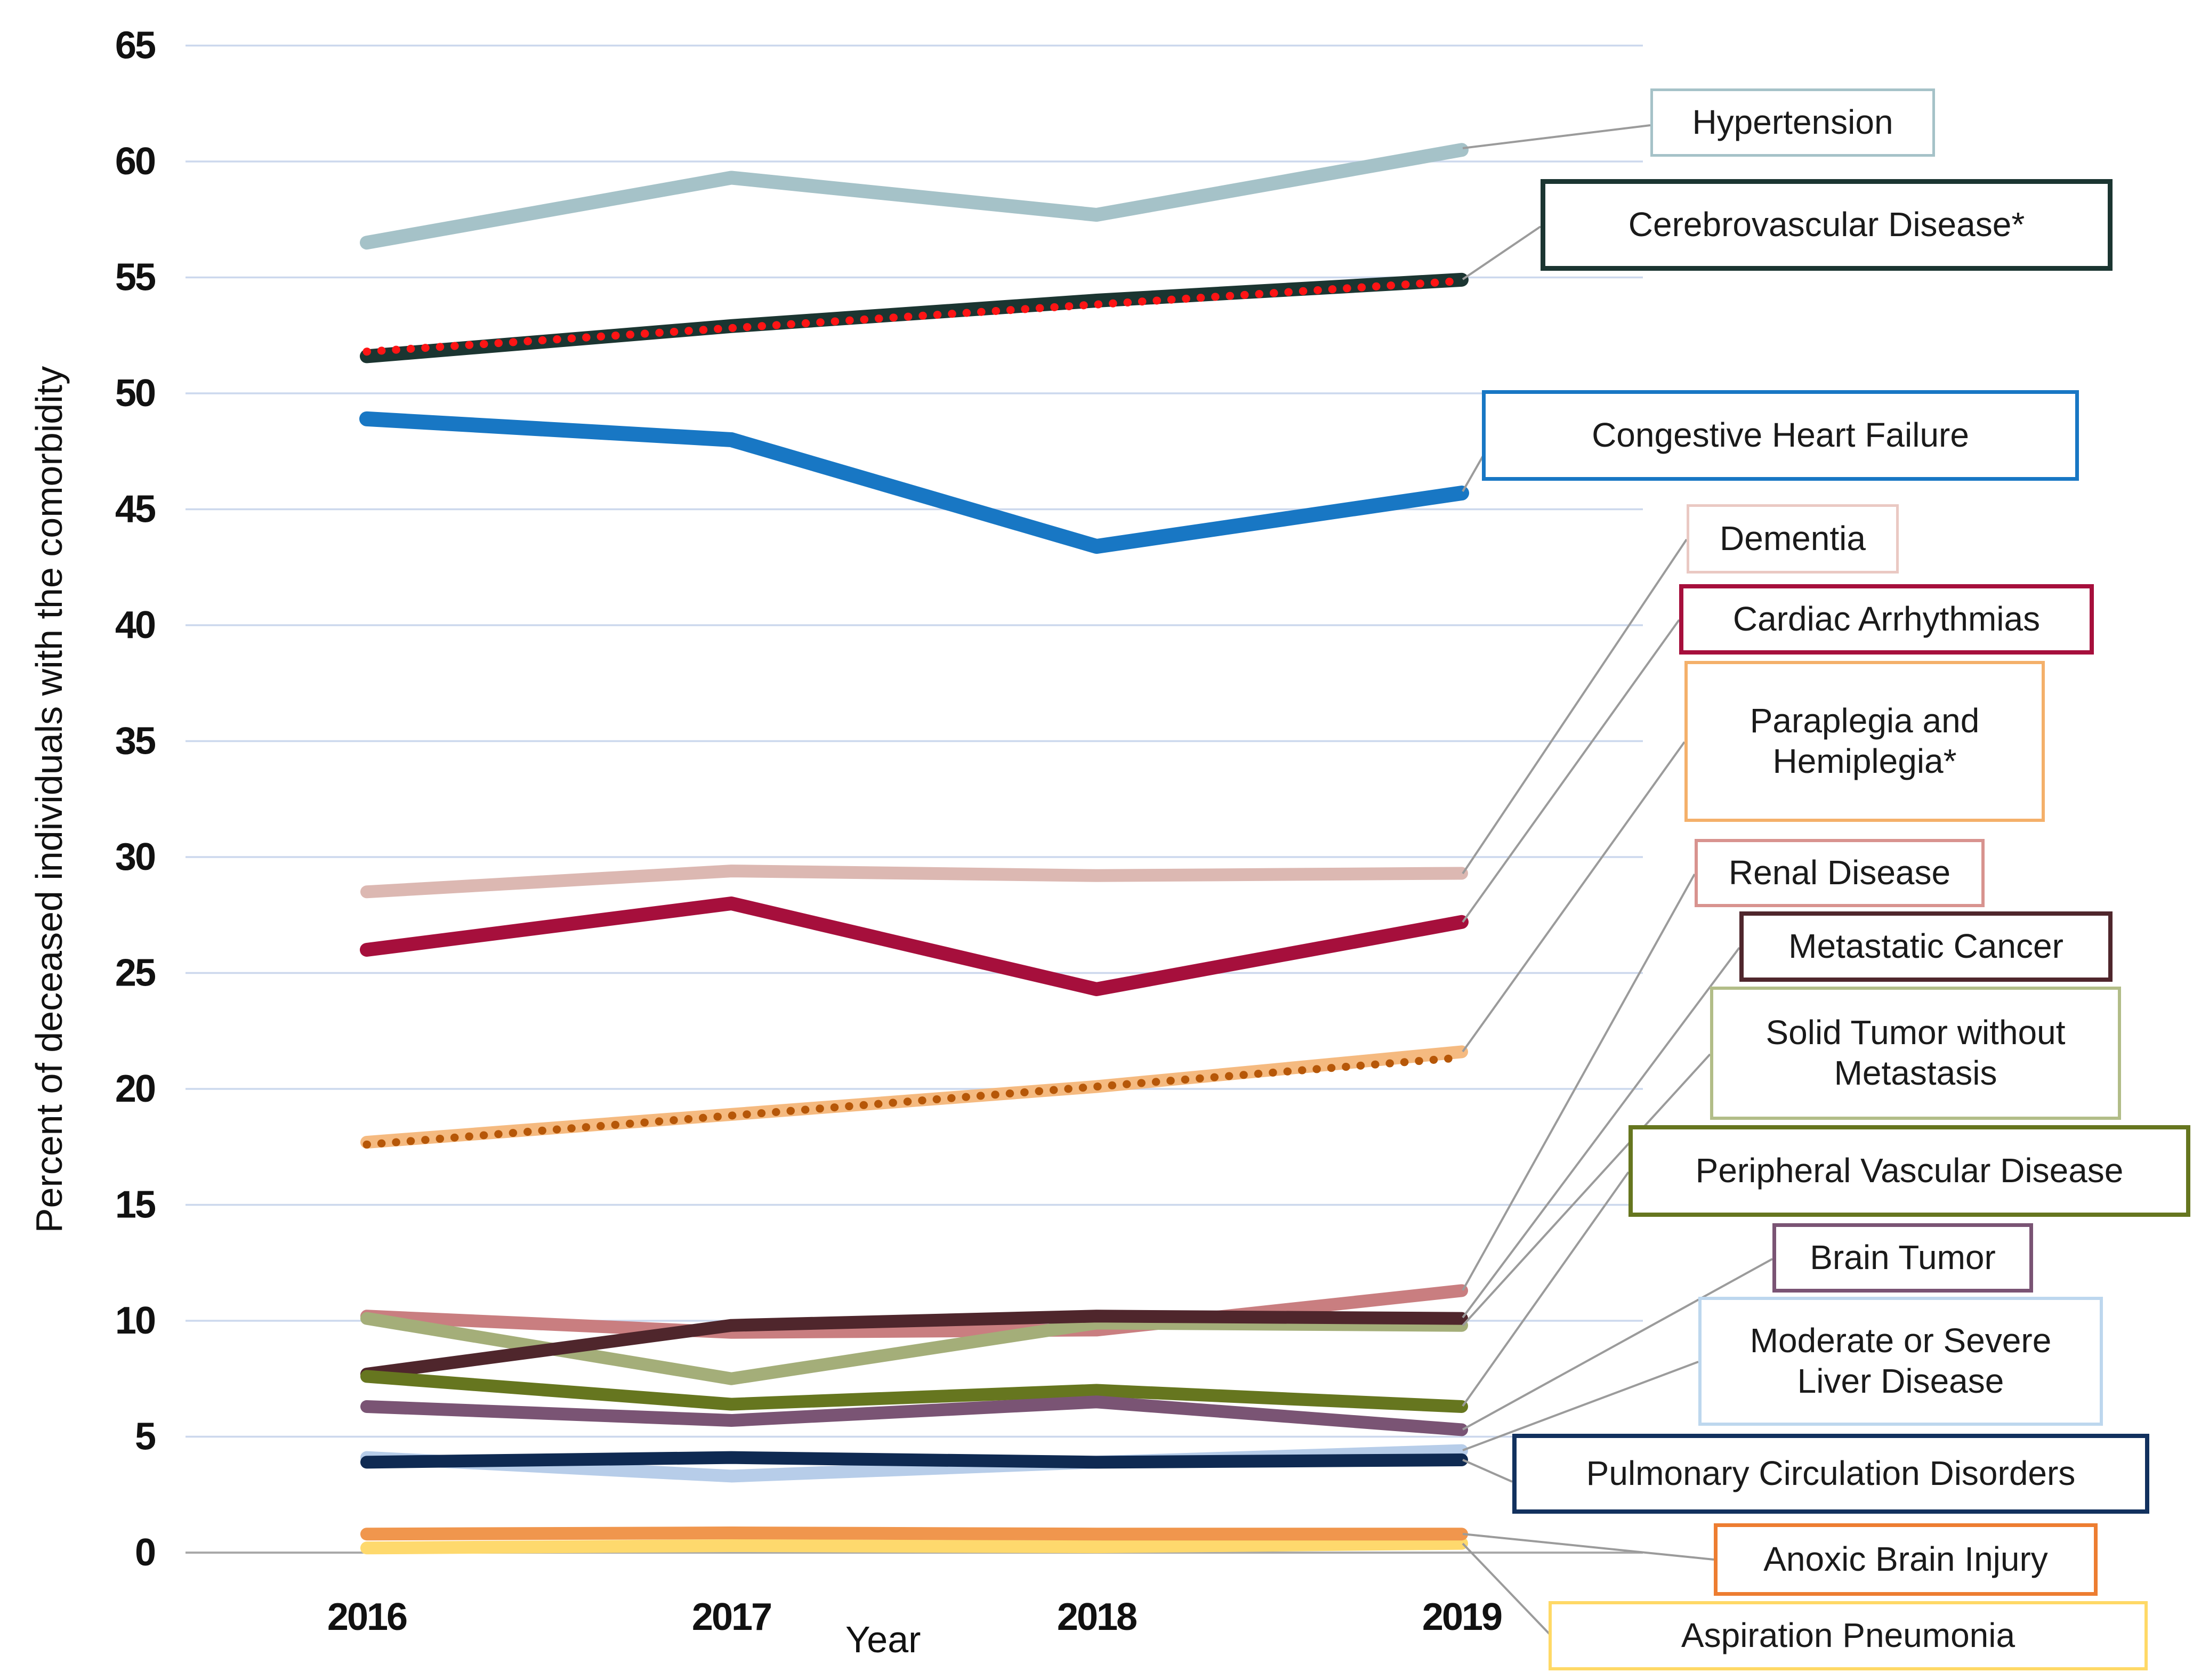 The width and height of the screenshot is (2209, 1680). What do you see at coordinates (367, 1617) in the screenshot?
I see `x-tick-2016: 2016` at bounding box center [367, 1617].